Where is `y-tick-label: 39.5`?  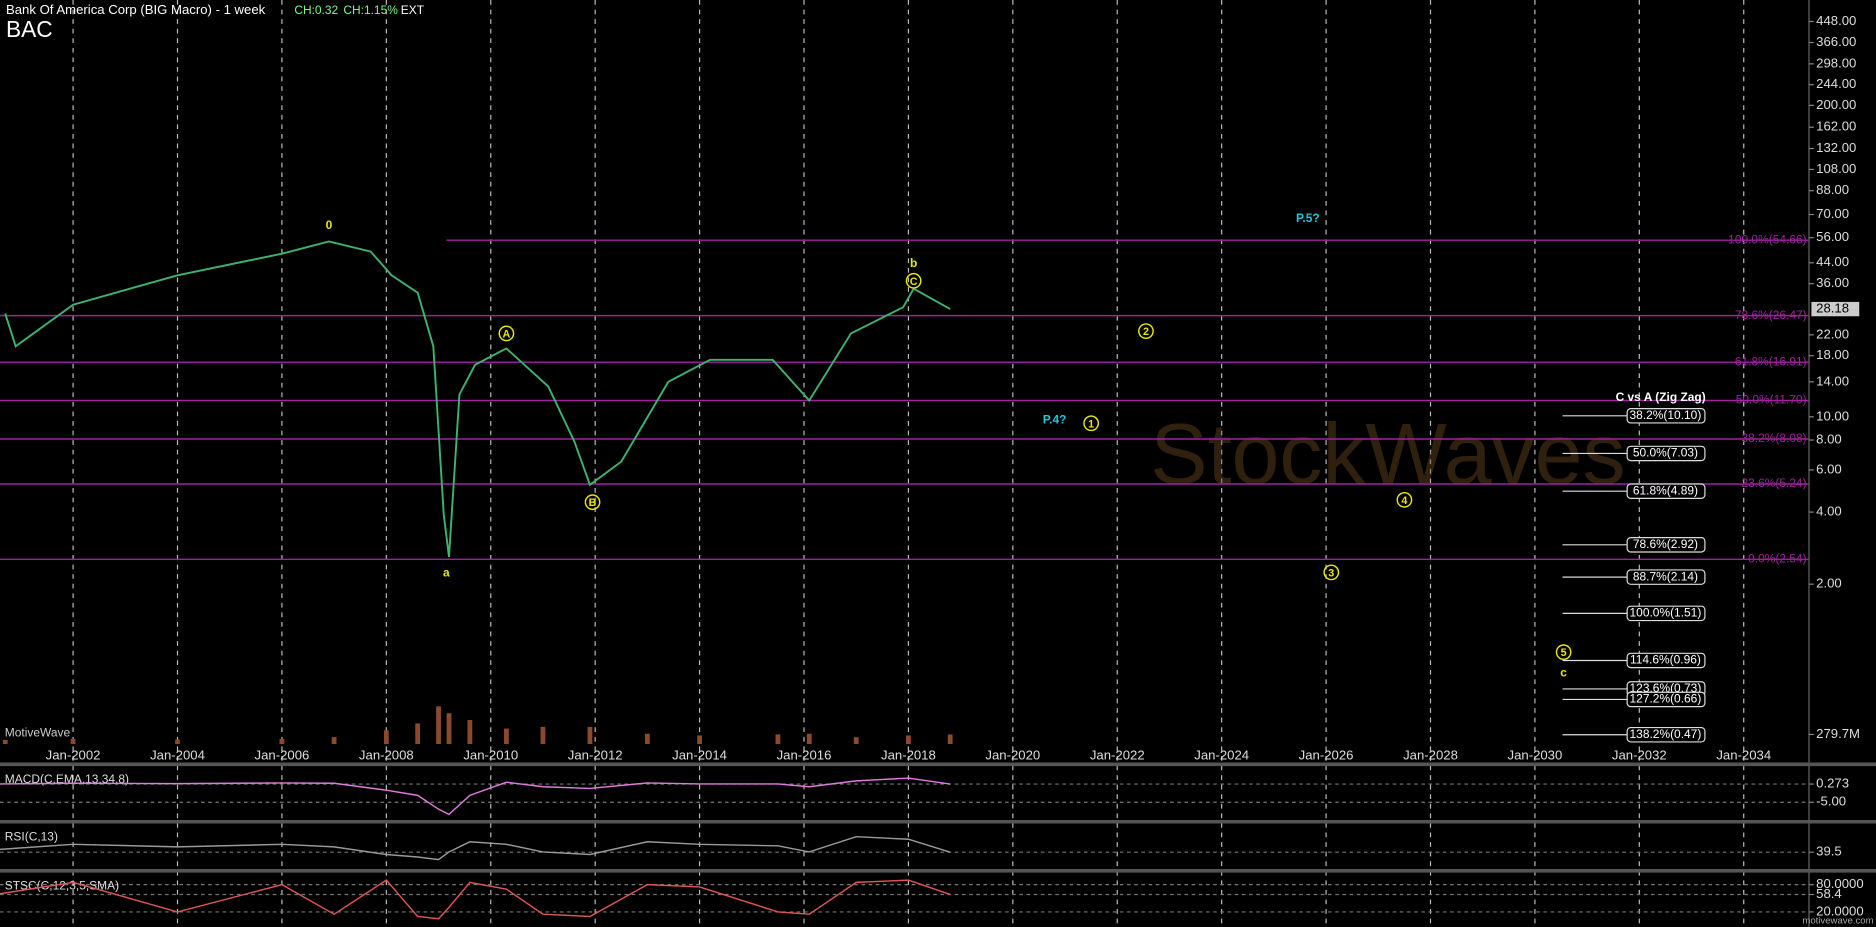
y-tick-label: 39.5 is located at coordinates (1829, 851).